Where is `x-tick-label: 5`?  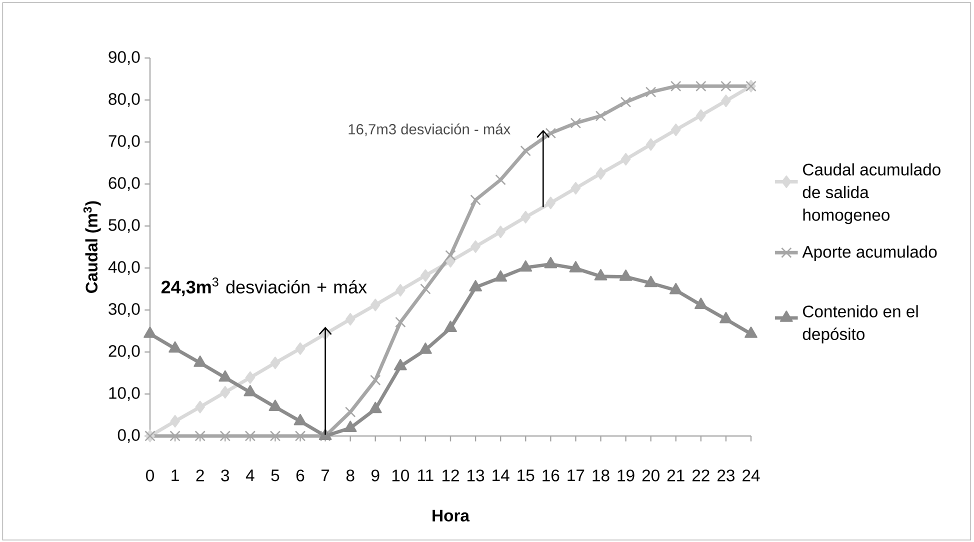 x-tick-label: 5 is located at coordinates (275, 476).